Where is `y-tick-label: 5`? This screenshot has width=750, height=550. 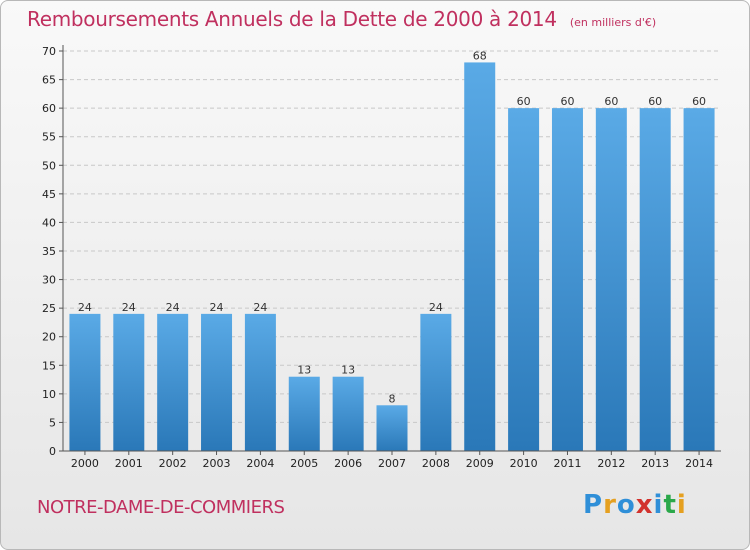 y-tick-label: 5 is located at coordinates (52, 422).